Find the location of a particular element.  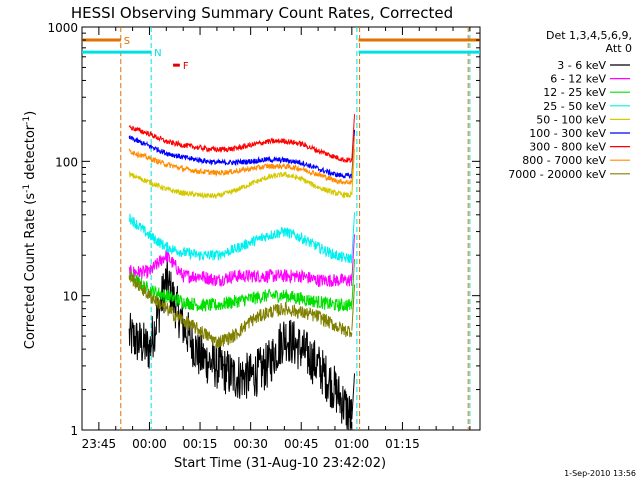

x-tick-label: 01:15 is located at coordinates (402, 444).